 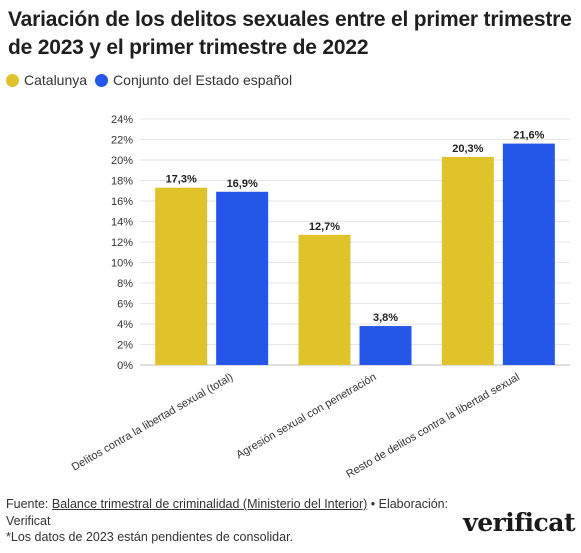 What do you see at coordinates (125, 366) in the screenshot?
I see `y-tick-label: 0%` at bounding box center [125, 366].